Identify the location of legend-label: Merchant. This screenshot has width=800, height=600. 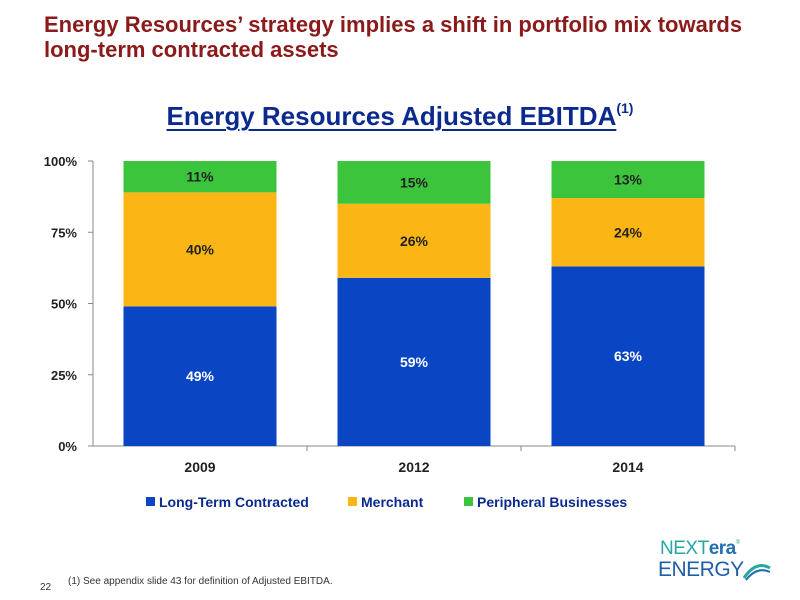
(392, 502).